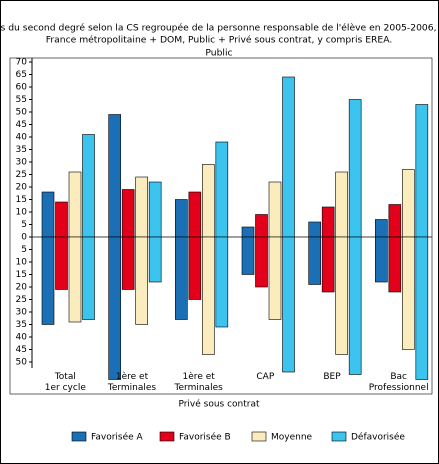 This screenshot has height=464, width=439. Describe the element at coordinates (21, 75) in the screenshot. I see `y-tick-label: 65` at that location.